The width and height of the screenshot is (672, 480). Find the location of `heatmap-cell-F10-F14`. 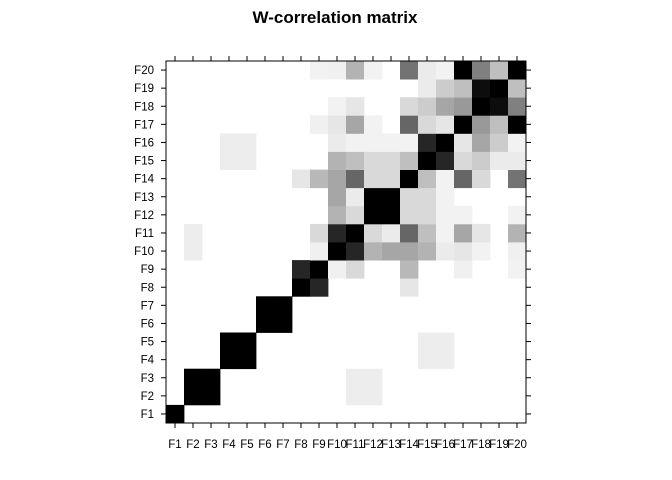

heatmap-cell-F10-F14 is located at coordinates (409, 251).